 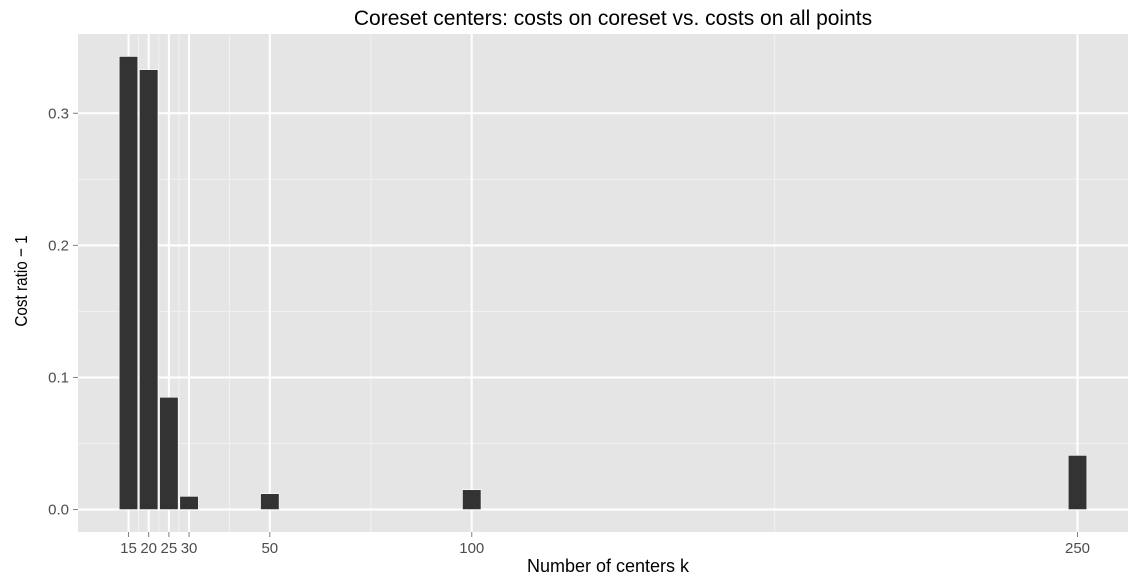 I want to click on x-tick-label: 50, so click(x=269, y=548).